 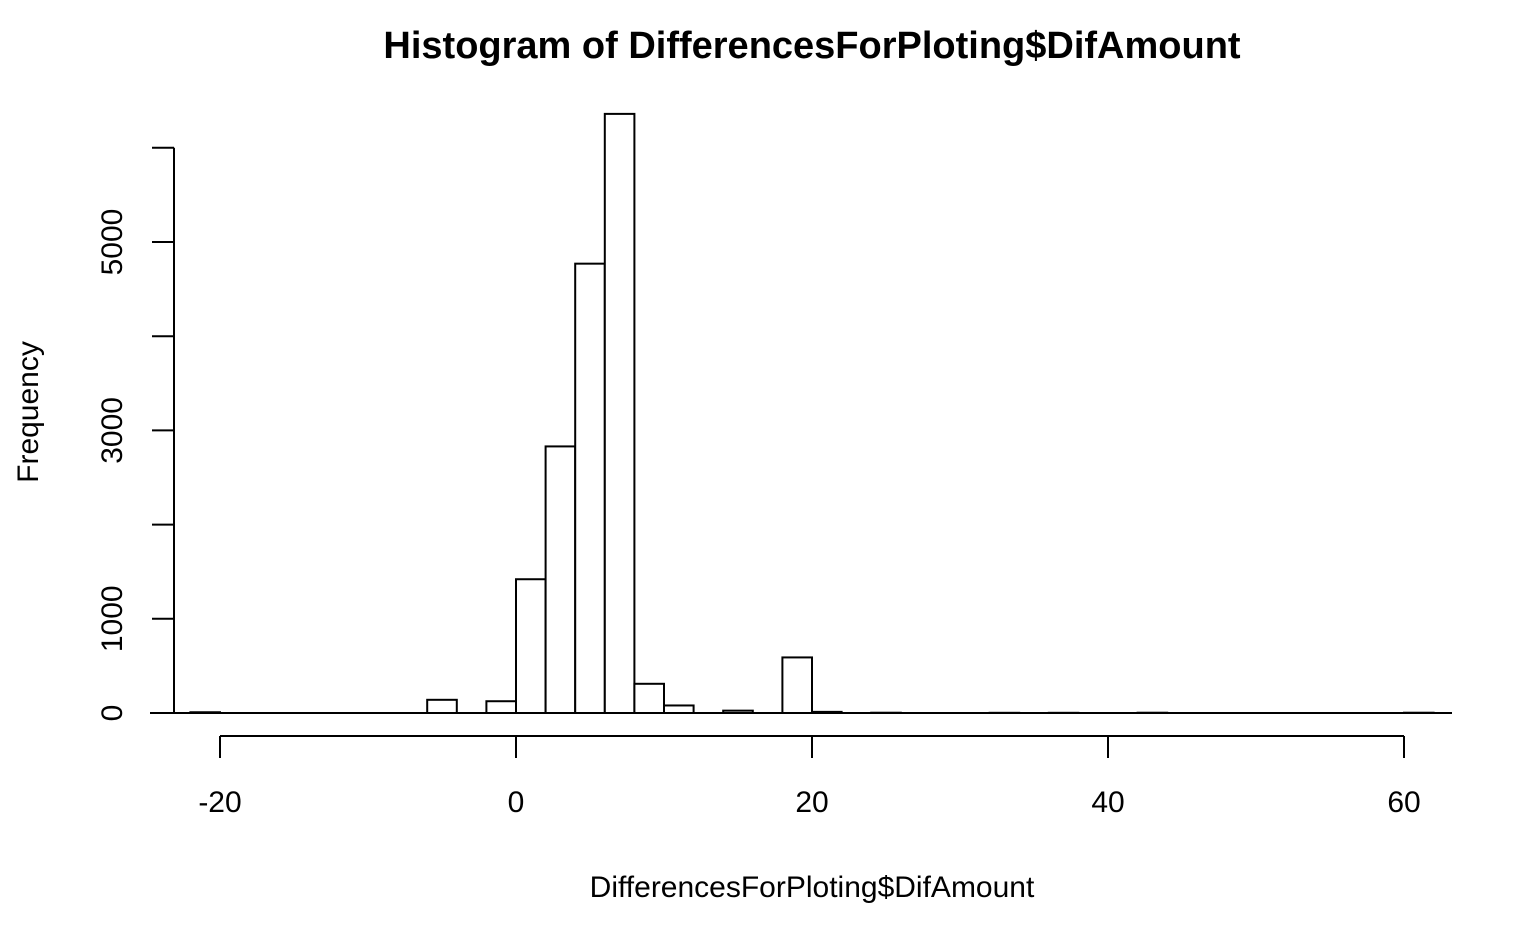 What do you see at coordinates (112, 618) in the screenshot?
I see `y-tick-label: 1000` at bounding box center [112, 618].